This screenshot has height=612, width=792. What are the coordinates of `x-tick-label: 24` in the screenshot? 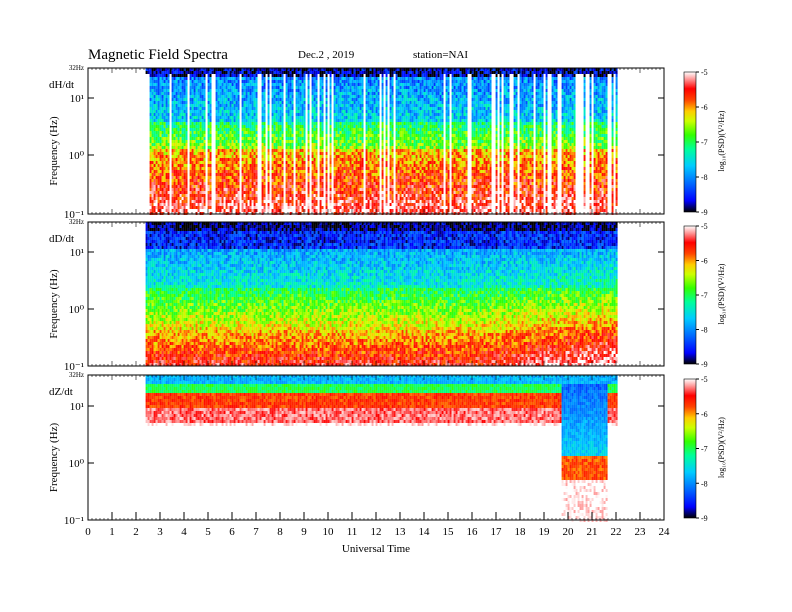 It's located at (665, 532).